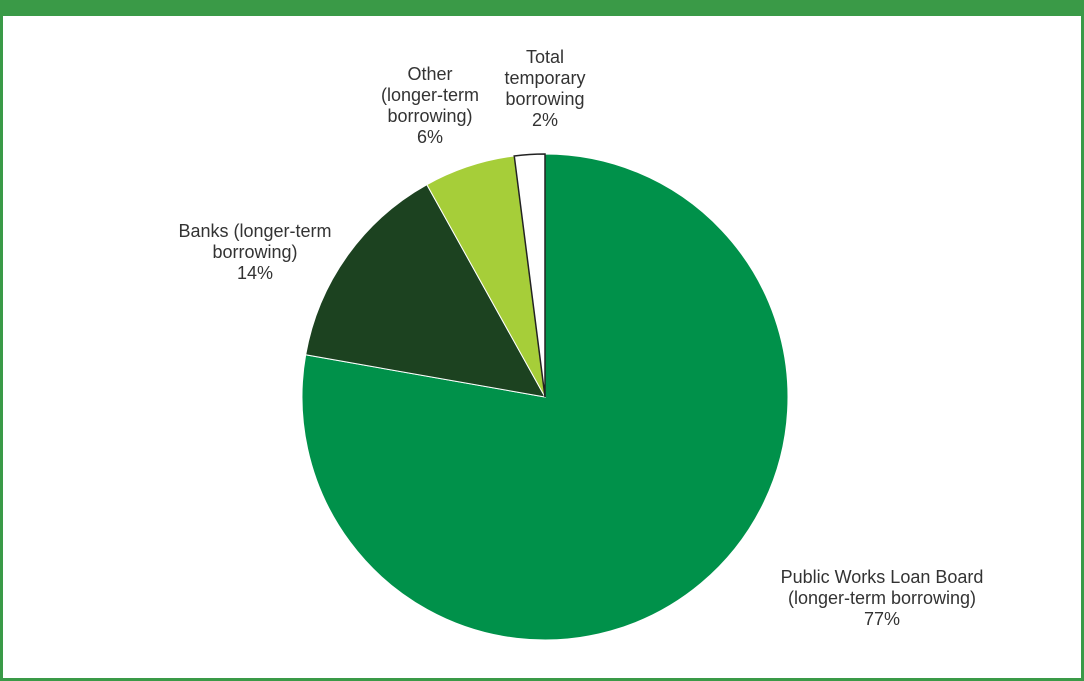 This screenshot has width=1084, height=681. What do you see at coordinates (255, 273) in the screenshot?
I see `slice-percent: 14%` at bounding box center [255, 273].